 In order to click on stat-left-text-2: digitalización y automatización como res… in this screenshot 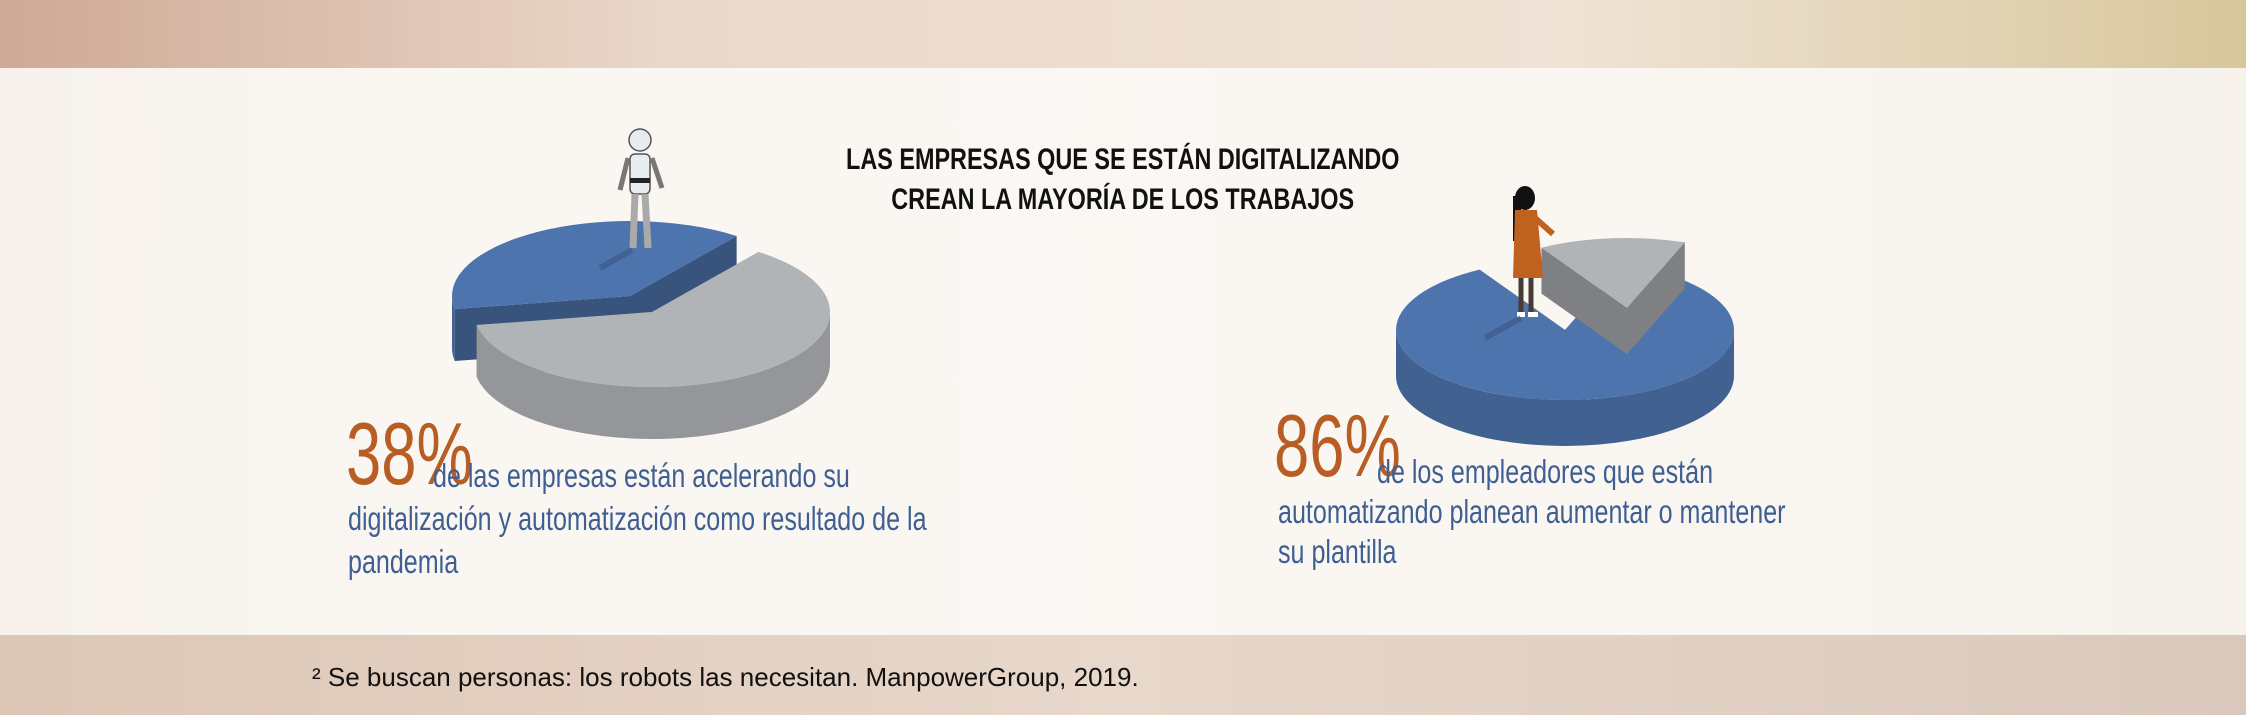, I will do `click(637, 518)`.